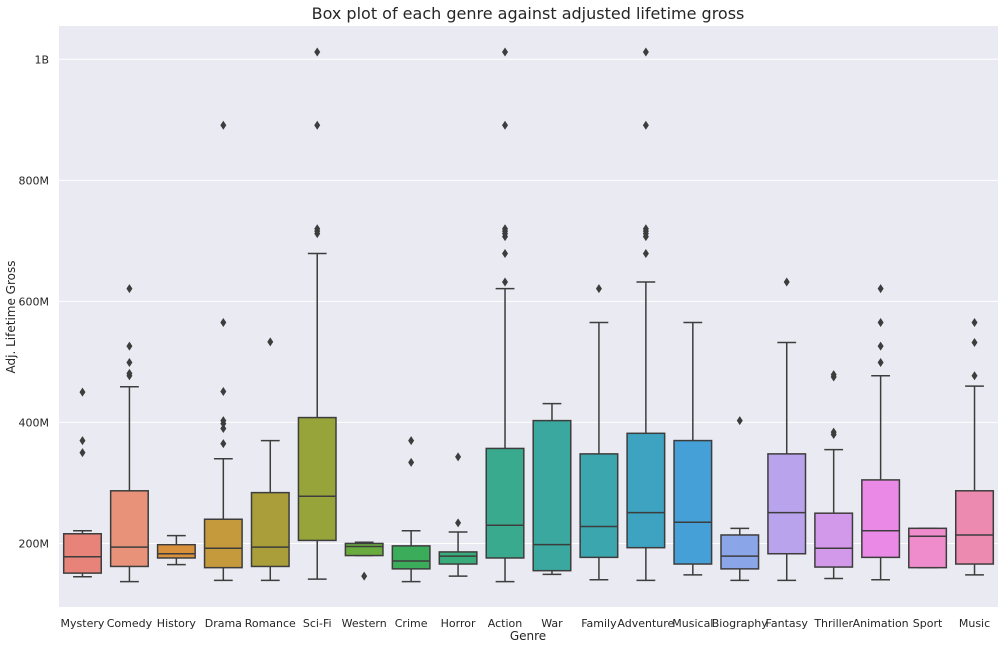 The image size is (1005, 653). I want to click on x-tick-label: Mystery, so click(83, 623).